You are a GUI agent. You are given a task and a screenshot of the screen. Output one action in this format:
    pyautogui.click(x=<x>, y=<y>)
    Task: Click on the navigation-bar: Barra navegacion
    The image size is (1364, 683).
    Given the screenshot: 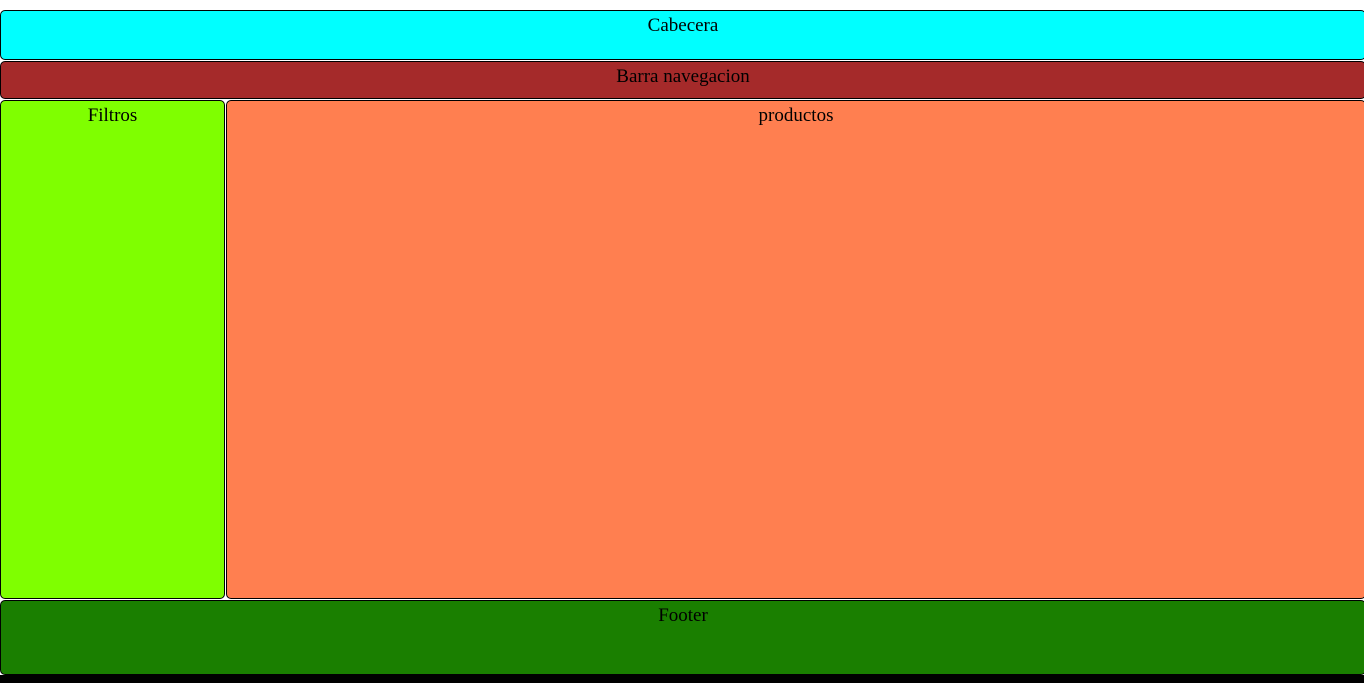 What is the action you would take?
    pyautogui.click(x=682, y=80)
    